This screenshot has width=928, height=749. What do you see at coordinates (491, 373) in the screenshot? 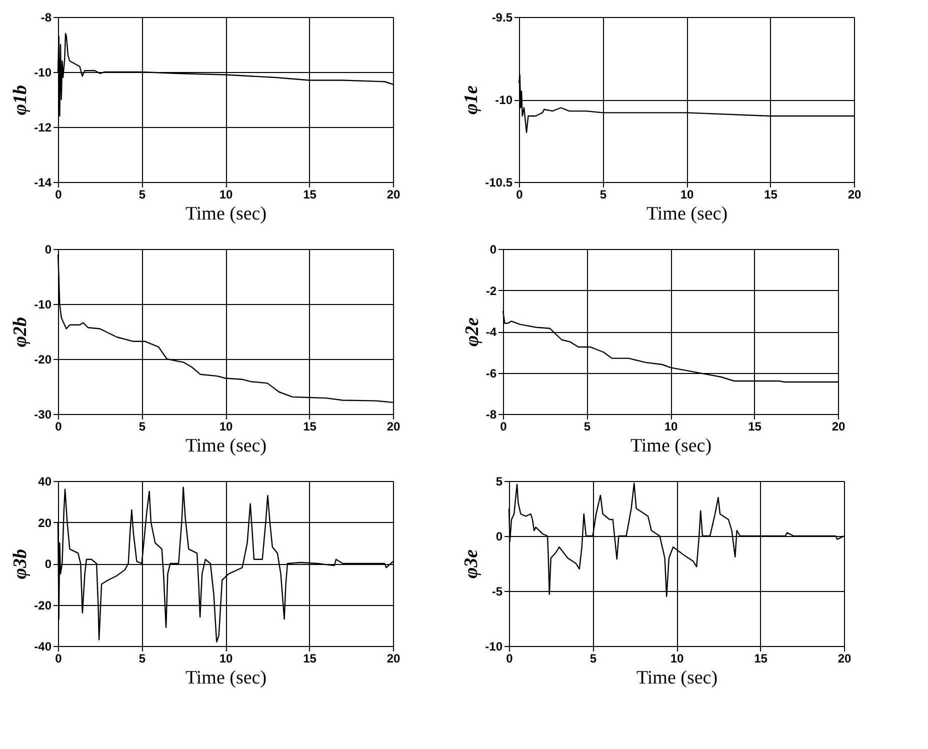
I see `y-tick-label: -6` at bounding box center [491, 373].